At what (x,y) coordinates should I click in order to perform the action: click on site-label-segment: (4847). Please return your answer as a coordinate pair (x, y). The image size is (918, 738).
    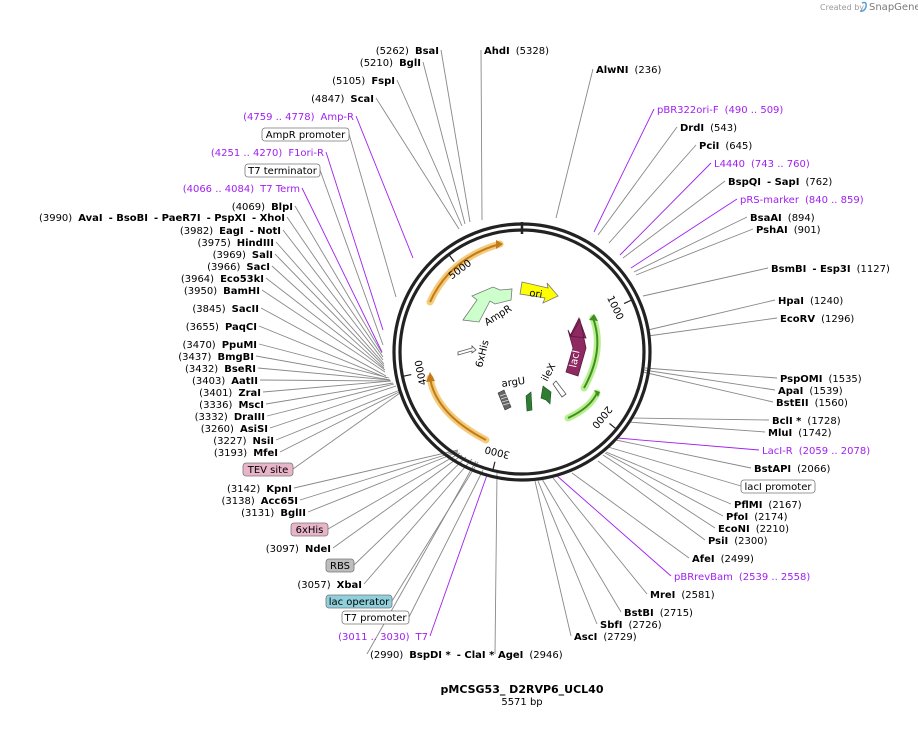
    Looking at the image, I should click on (327, 99).